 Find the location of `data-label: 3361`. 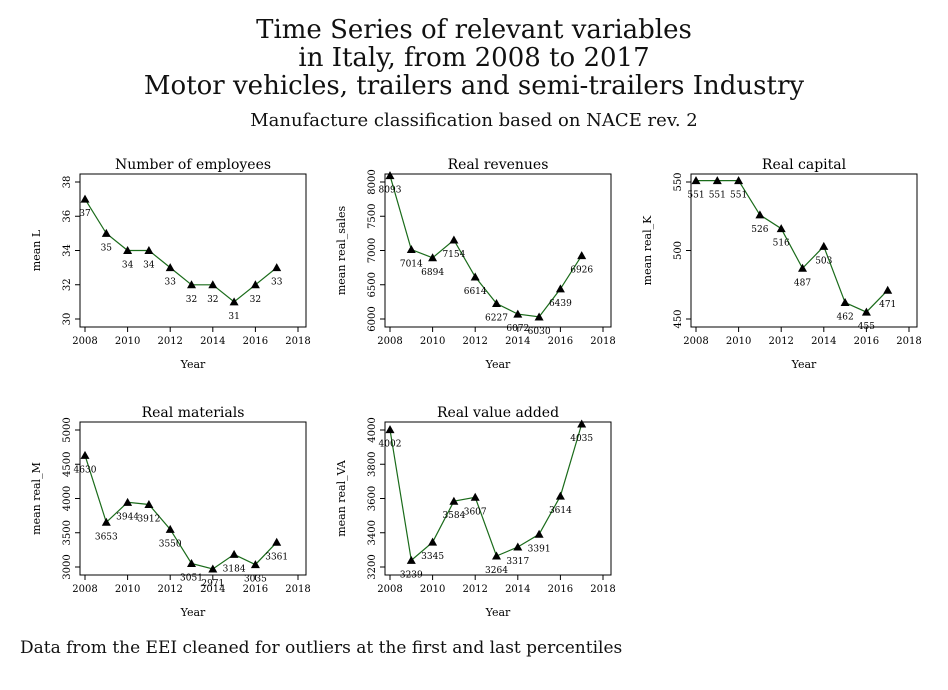

data-label: 3361 is located at coordinates (276, 557).